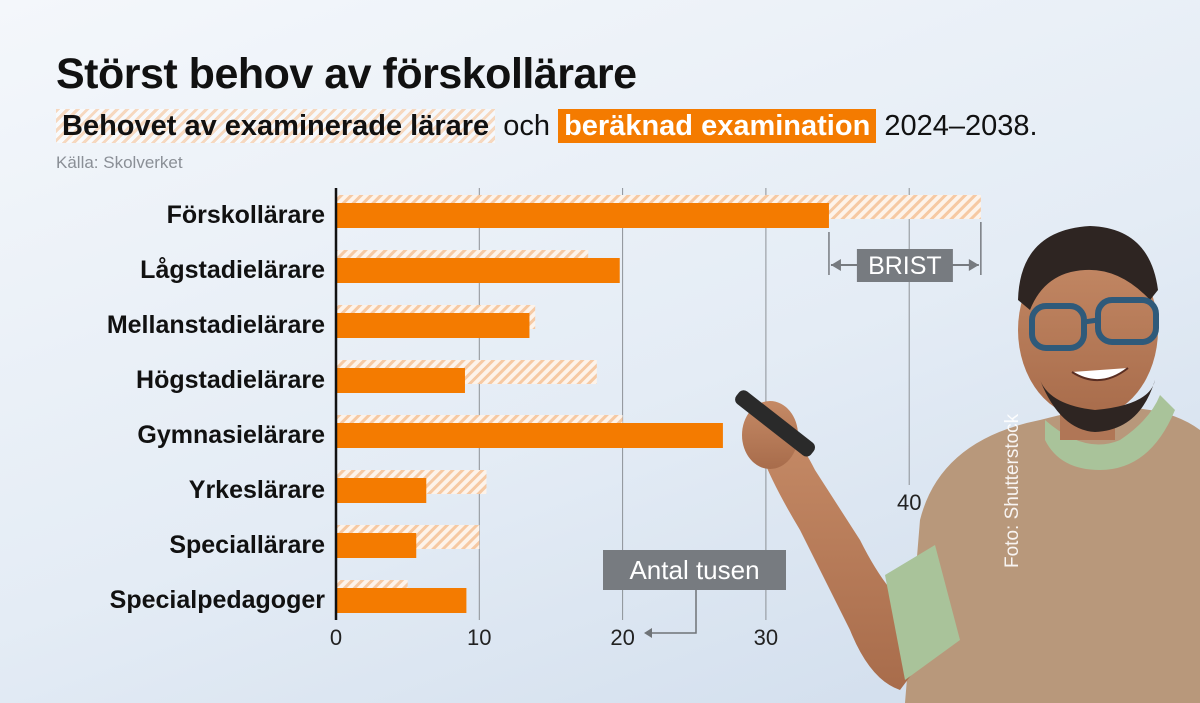 Image resolution: width=1200 pixels, height=703 pixels. Describe the element at coordinates (336, 637) in the screenshot. I see `x-tick-label: 0` at that location.